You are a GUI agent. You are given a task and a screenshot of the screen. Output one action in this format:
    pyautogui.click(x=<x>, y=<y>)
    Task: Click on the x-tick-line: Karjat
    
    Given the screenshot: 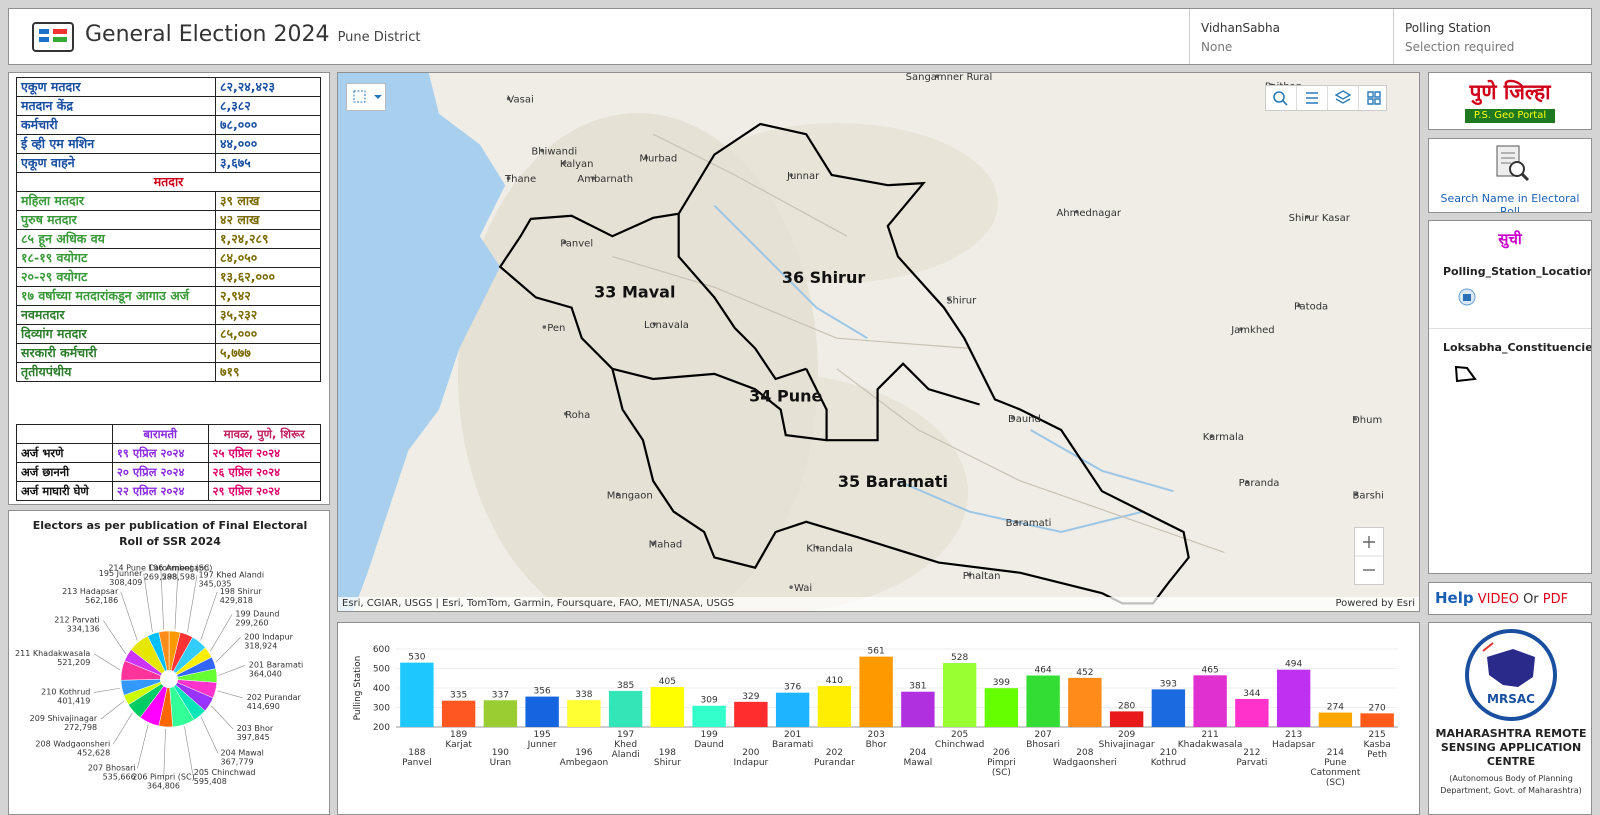 What is the action you would take?
    pyautogui.click(x=458, y=745)
    